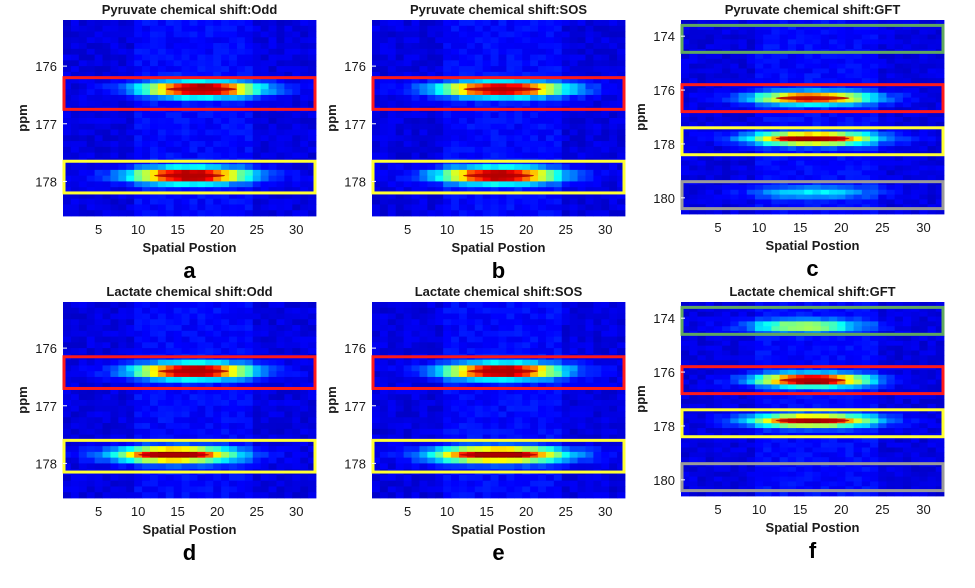 Image resolution: width=975 pixels, height=588 pixels. Describe the element at coordinates (46, 348) in the screenshot. I see `y-tick-label: 176` at that location.